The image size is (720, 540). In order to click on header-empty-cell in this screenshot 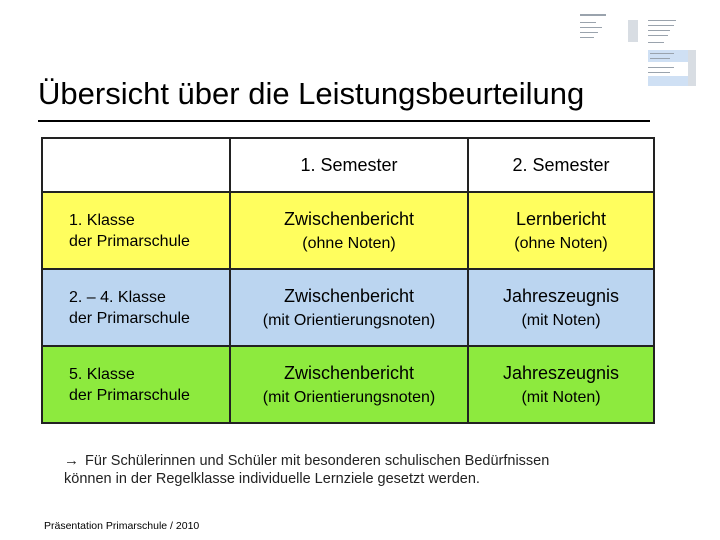, I will do `click(136, 165)`.